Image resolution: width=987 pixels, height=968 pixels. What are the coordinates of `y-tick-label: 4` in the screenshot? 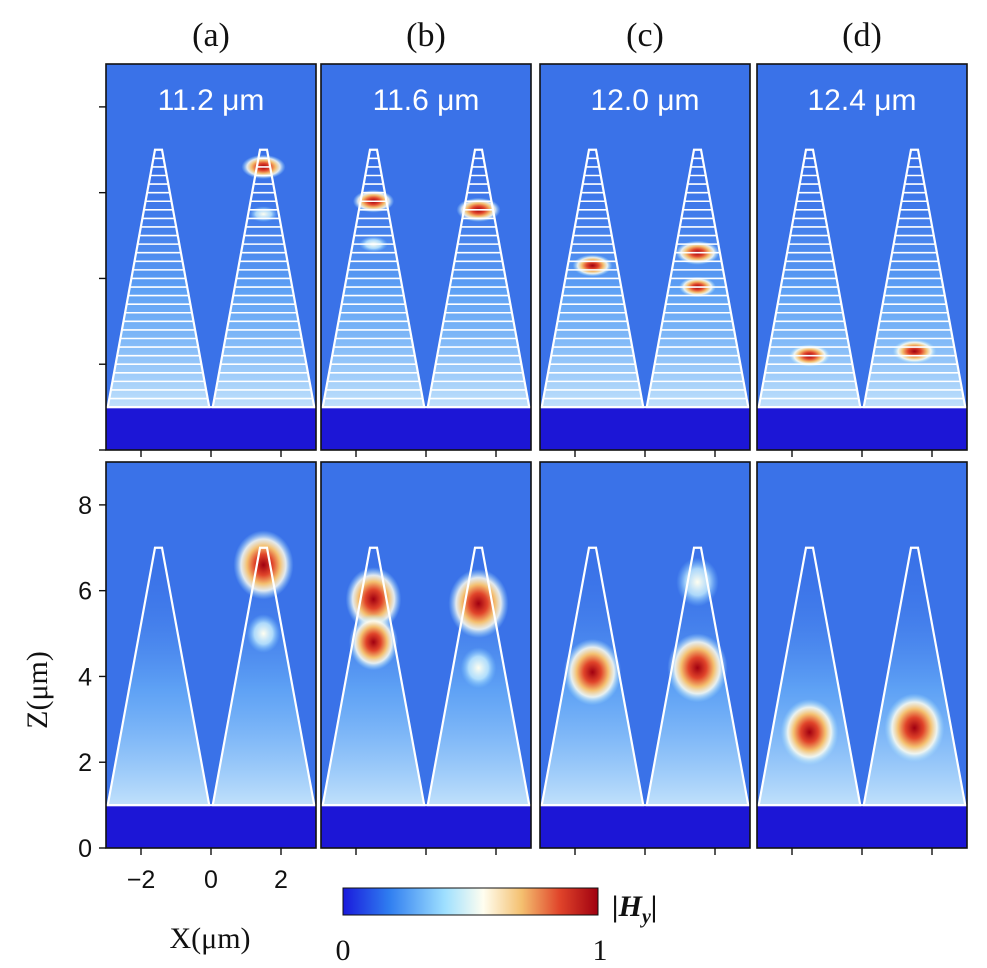 It's located at (85, 677).